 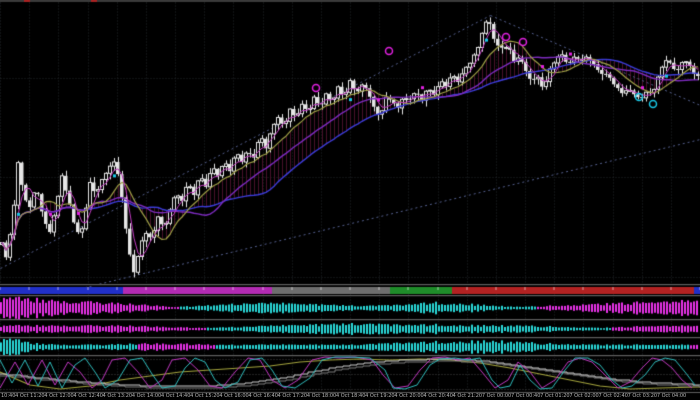 What do you see at coordinates (438, 396) in the screenshot?
I see `time-axis-label: 4 Oct 20:40` at bounding box center [438, 396].